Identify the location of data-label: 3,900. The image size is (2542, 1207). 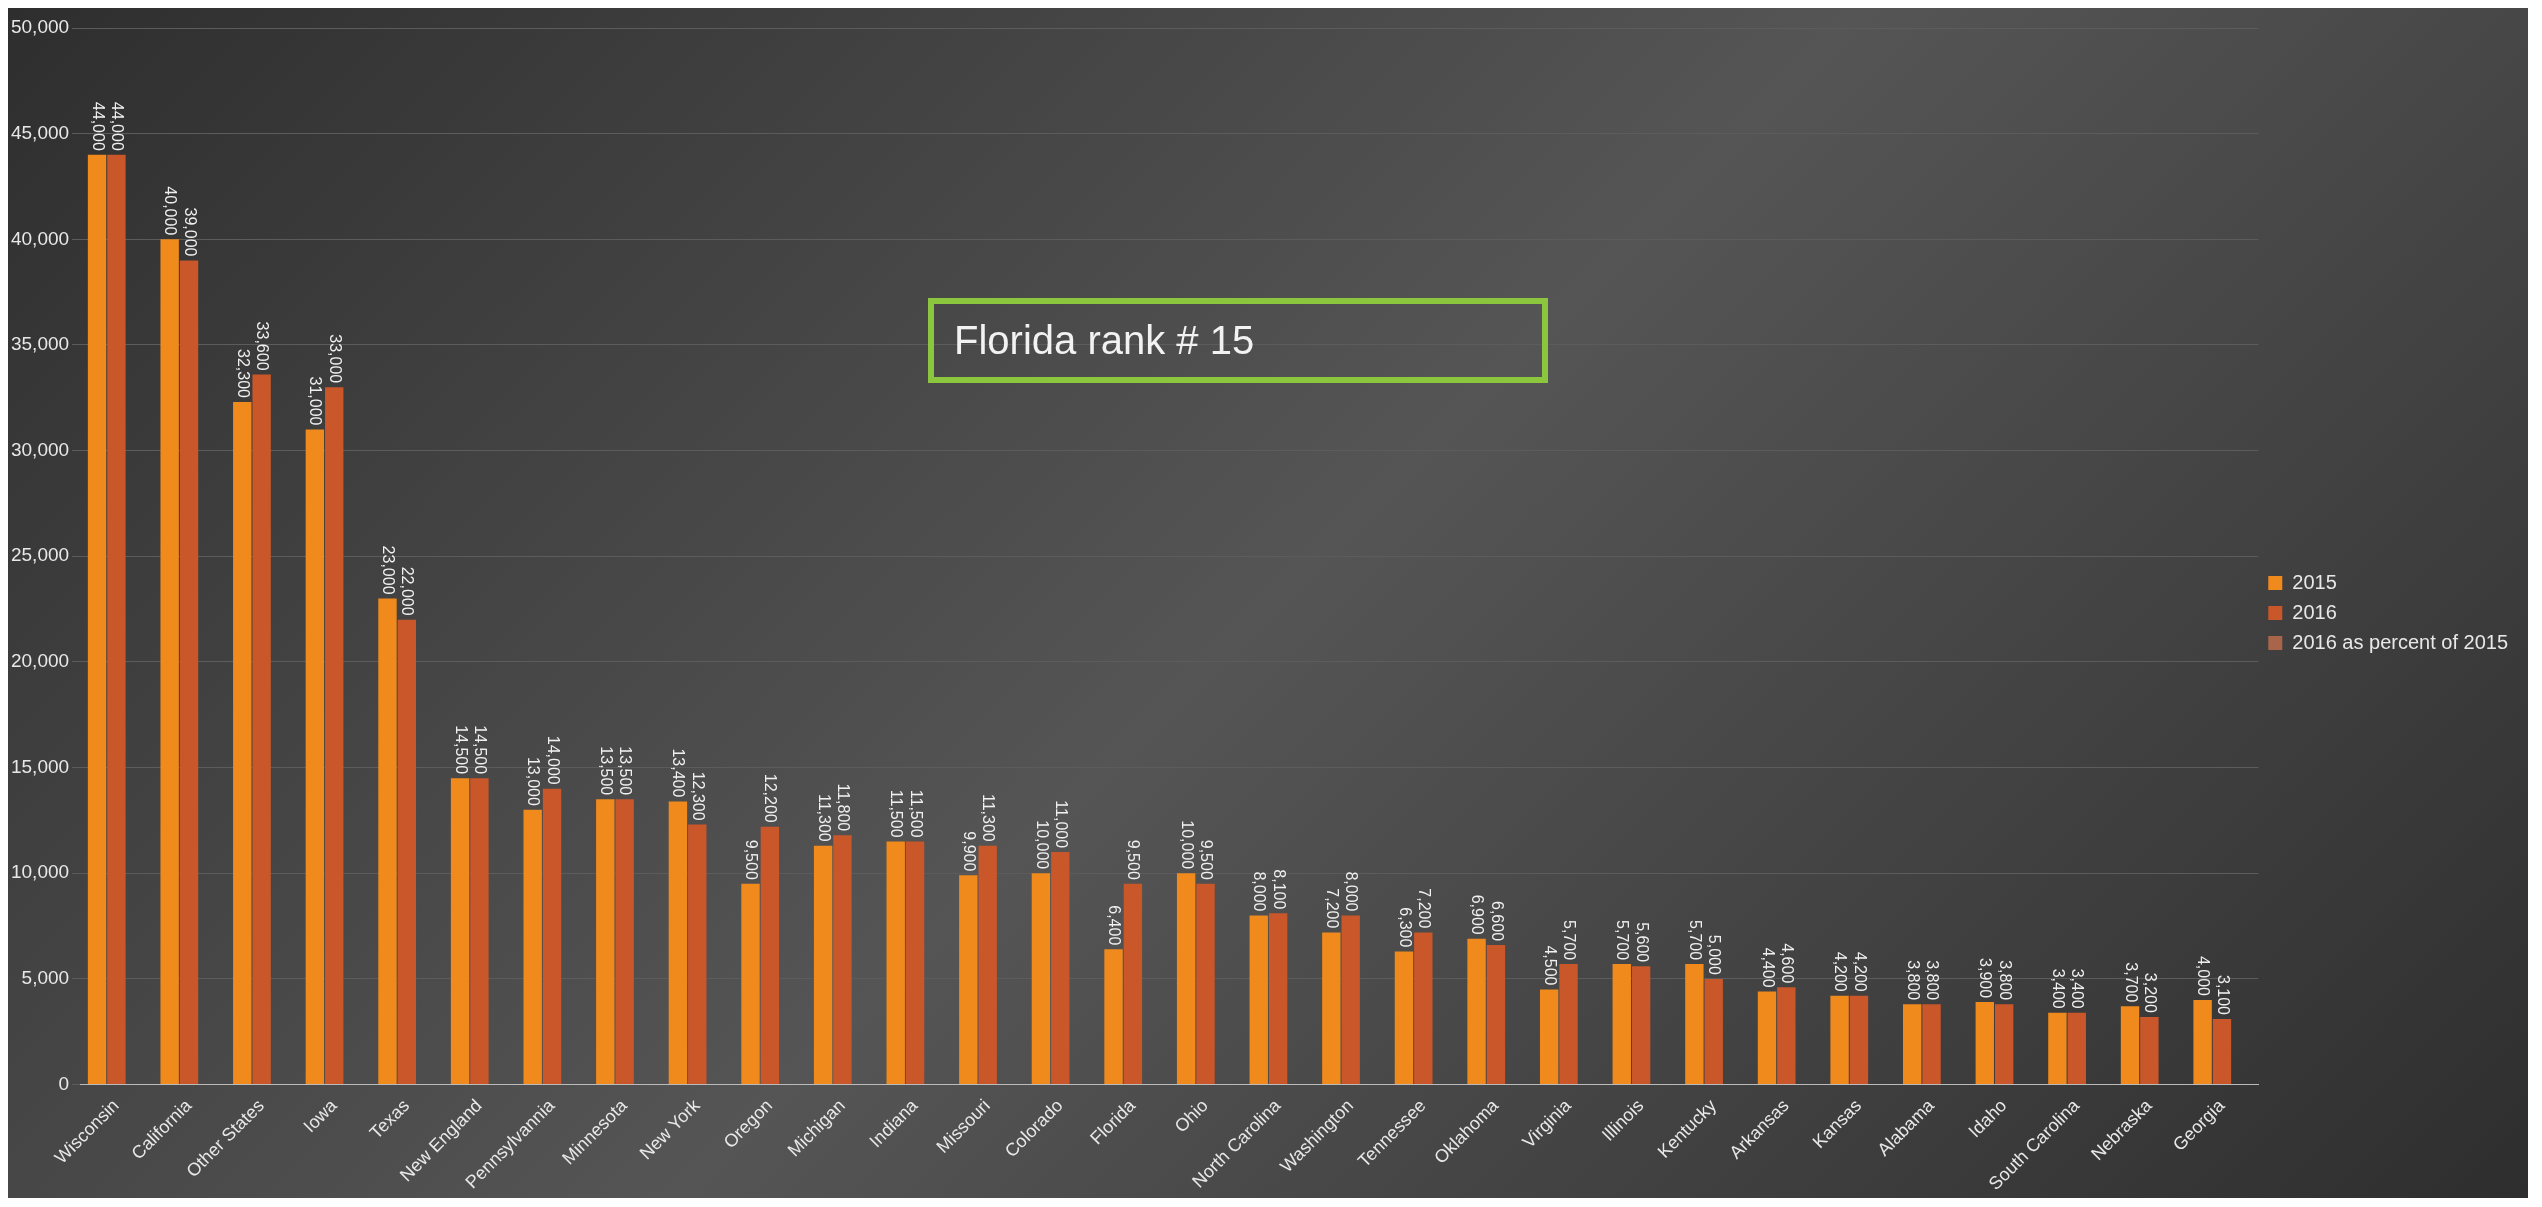
(1986, 978).